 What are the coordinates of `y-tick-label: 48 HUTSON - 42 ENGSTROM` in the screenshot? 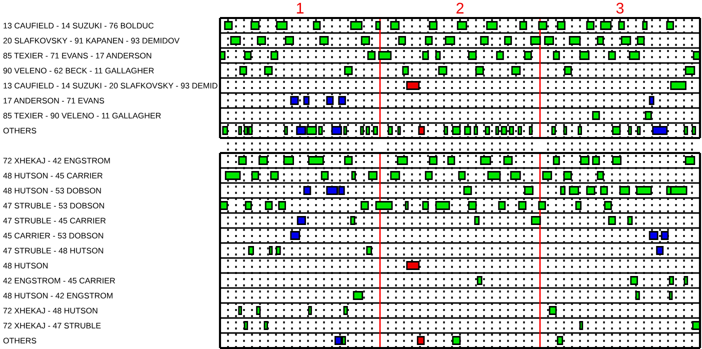 It's located at (57, 295).